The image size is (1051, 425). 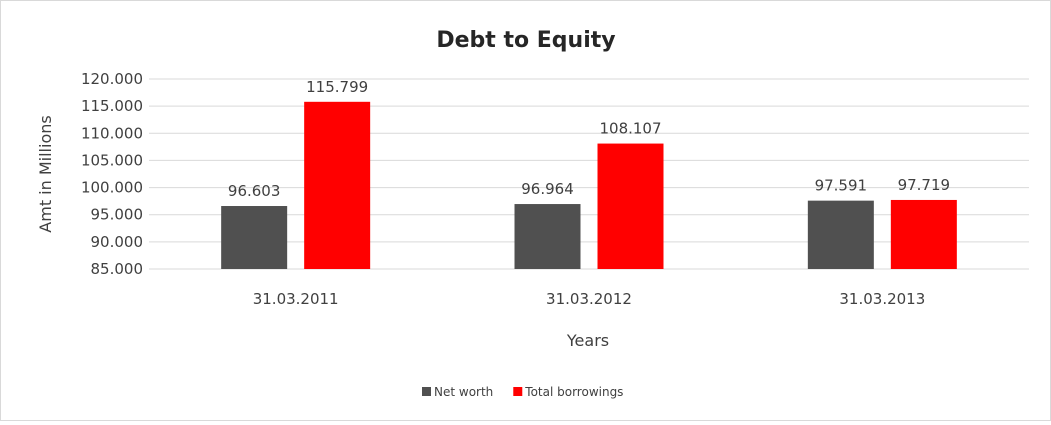 I want to click on y-tick-label: 110.000, so click(x=112, y=133).